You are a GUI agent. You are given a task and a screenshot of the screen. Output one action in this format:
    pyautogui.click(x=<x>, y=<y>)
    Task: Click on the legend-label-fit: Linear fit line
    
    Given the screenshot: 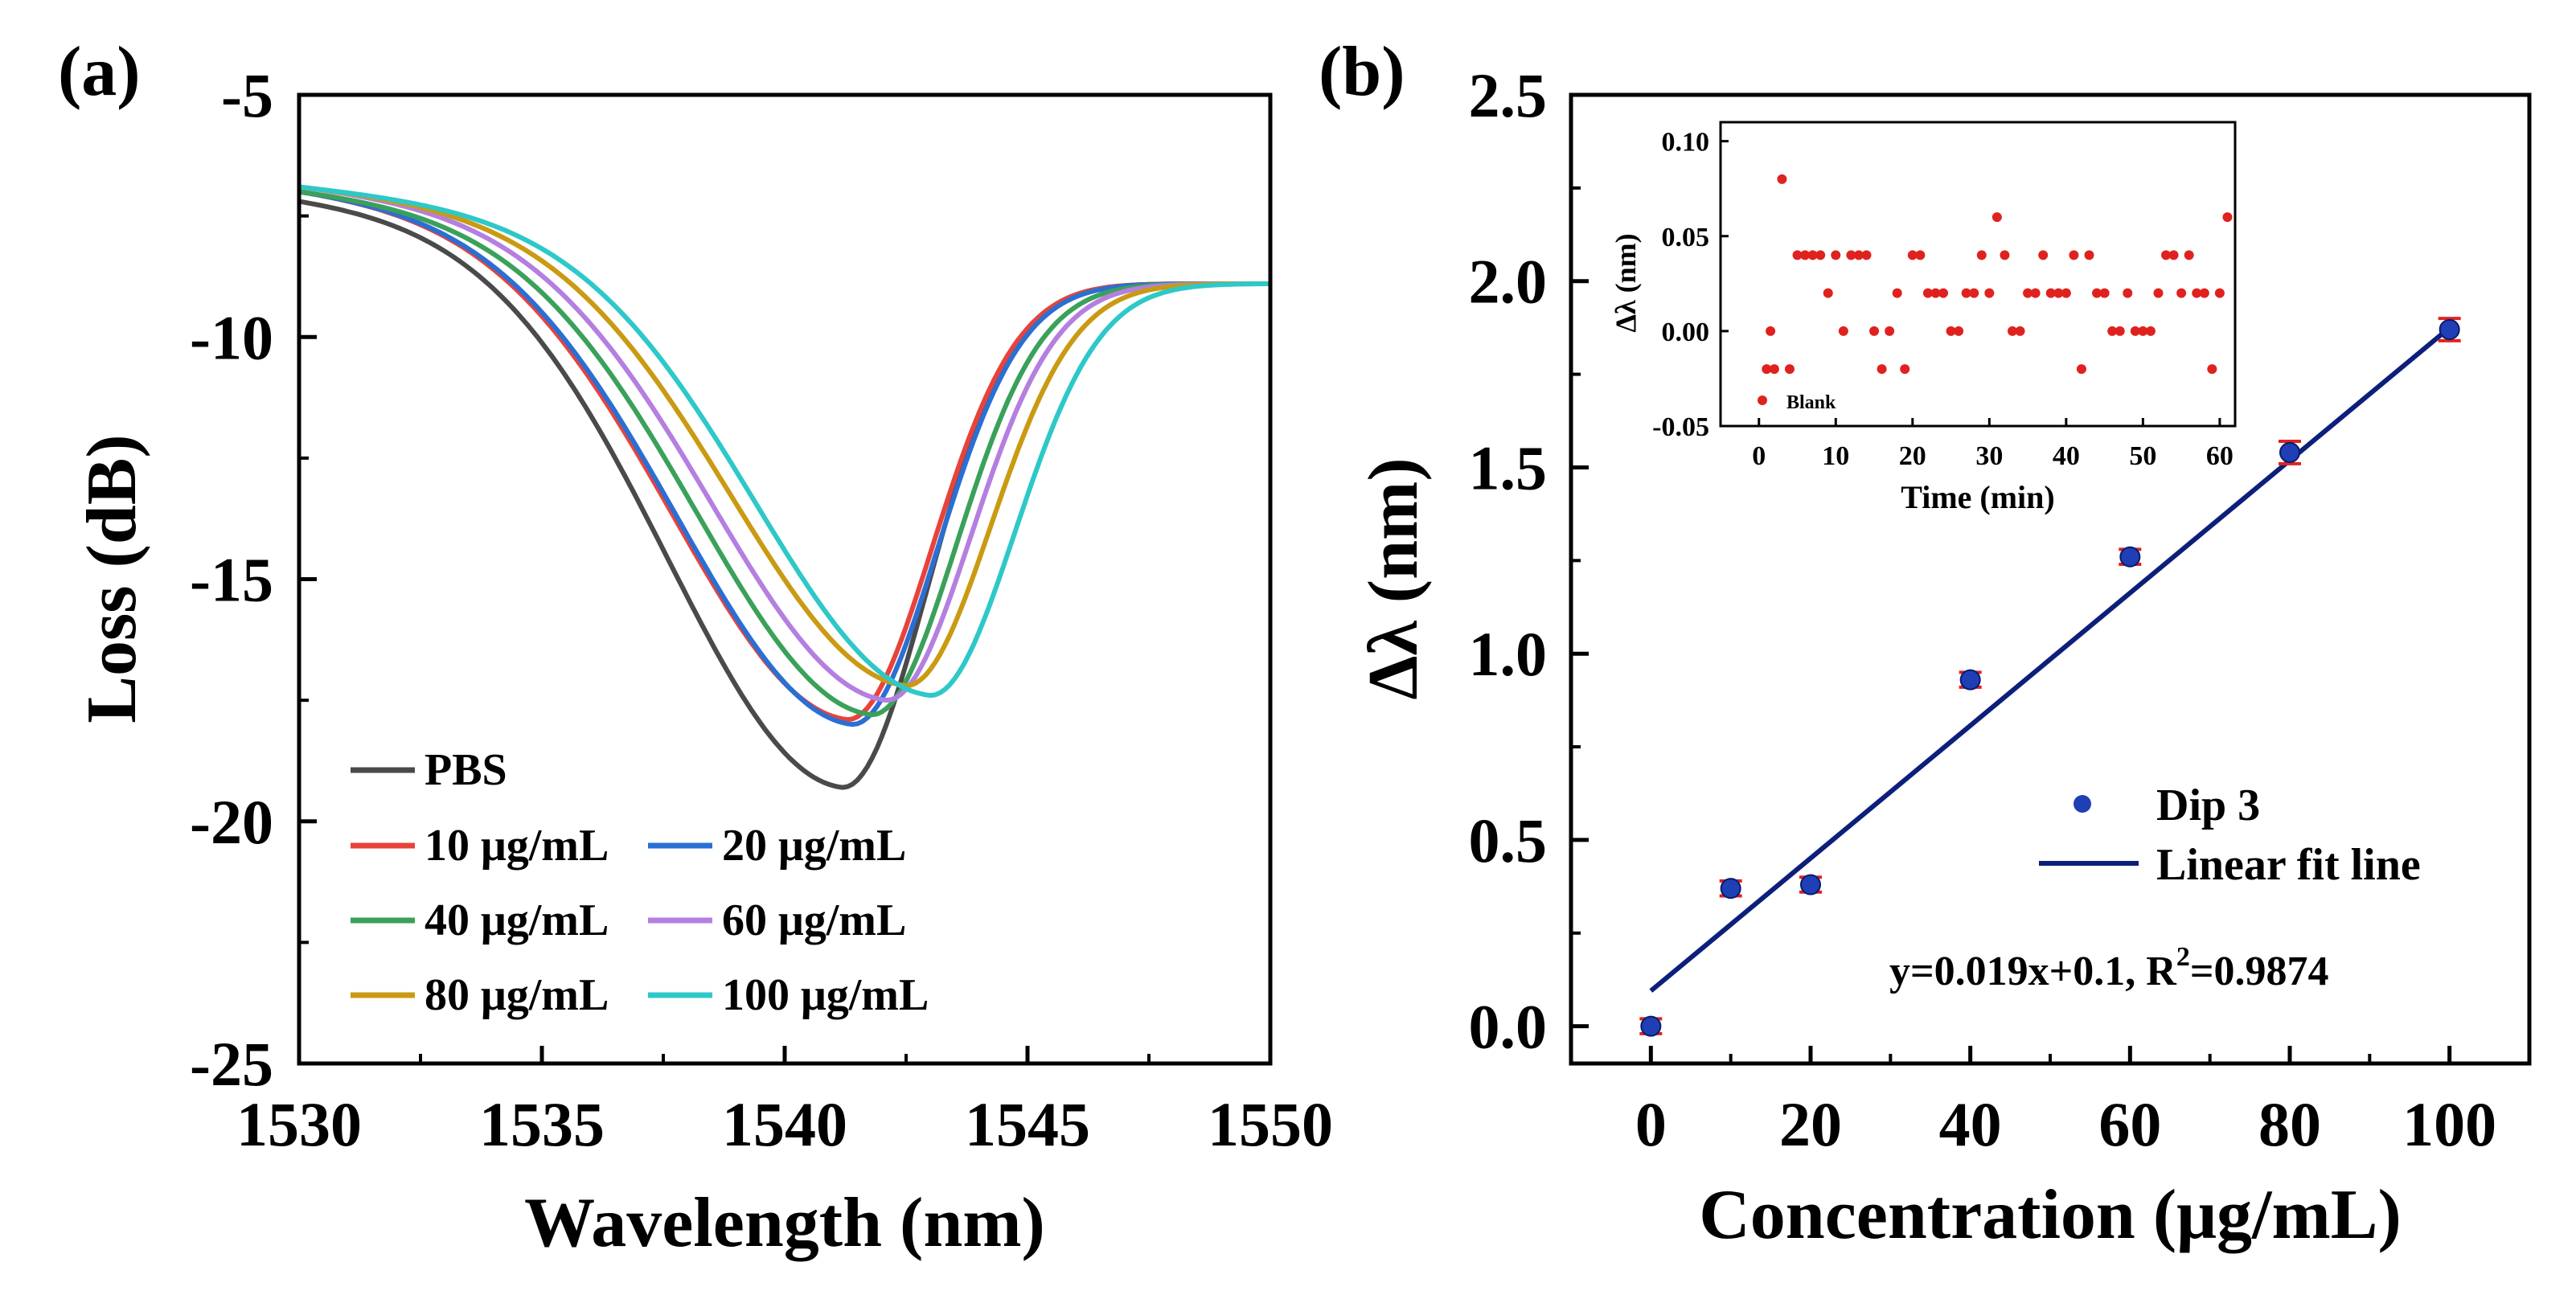 What is the action you would take?
    pyautogui.click(x=2288, y=865)
    